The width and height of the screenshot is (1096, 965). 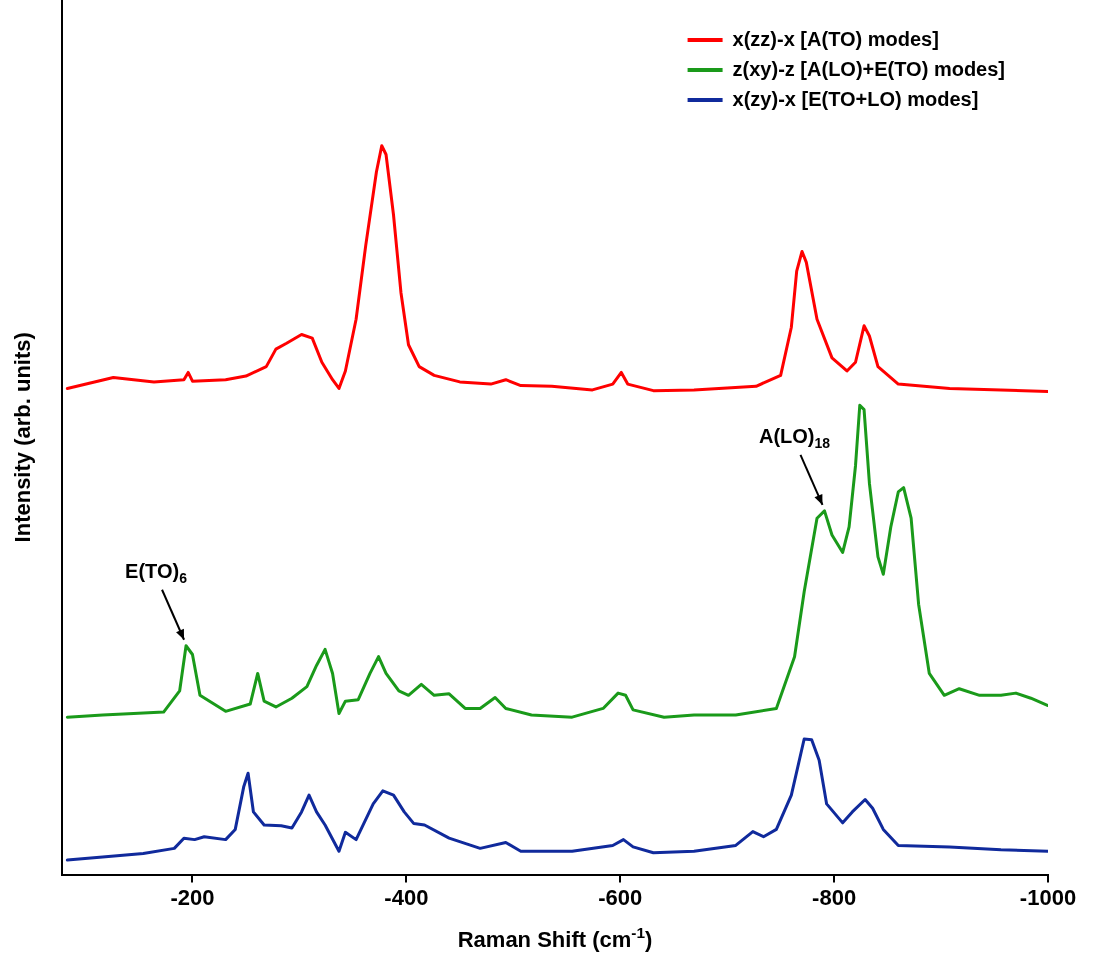 What do you see at coordinates (834, 897) in the screenshot?
I see `x-tick-label: -800` at bounding box center [834, 897].